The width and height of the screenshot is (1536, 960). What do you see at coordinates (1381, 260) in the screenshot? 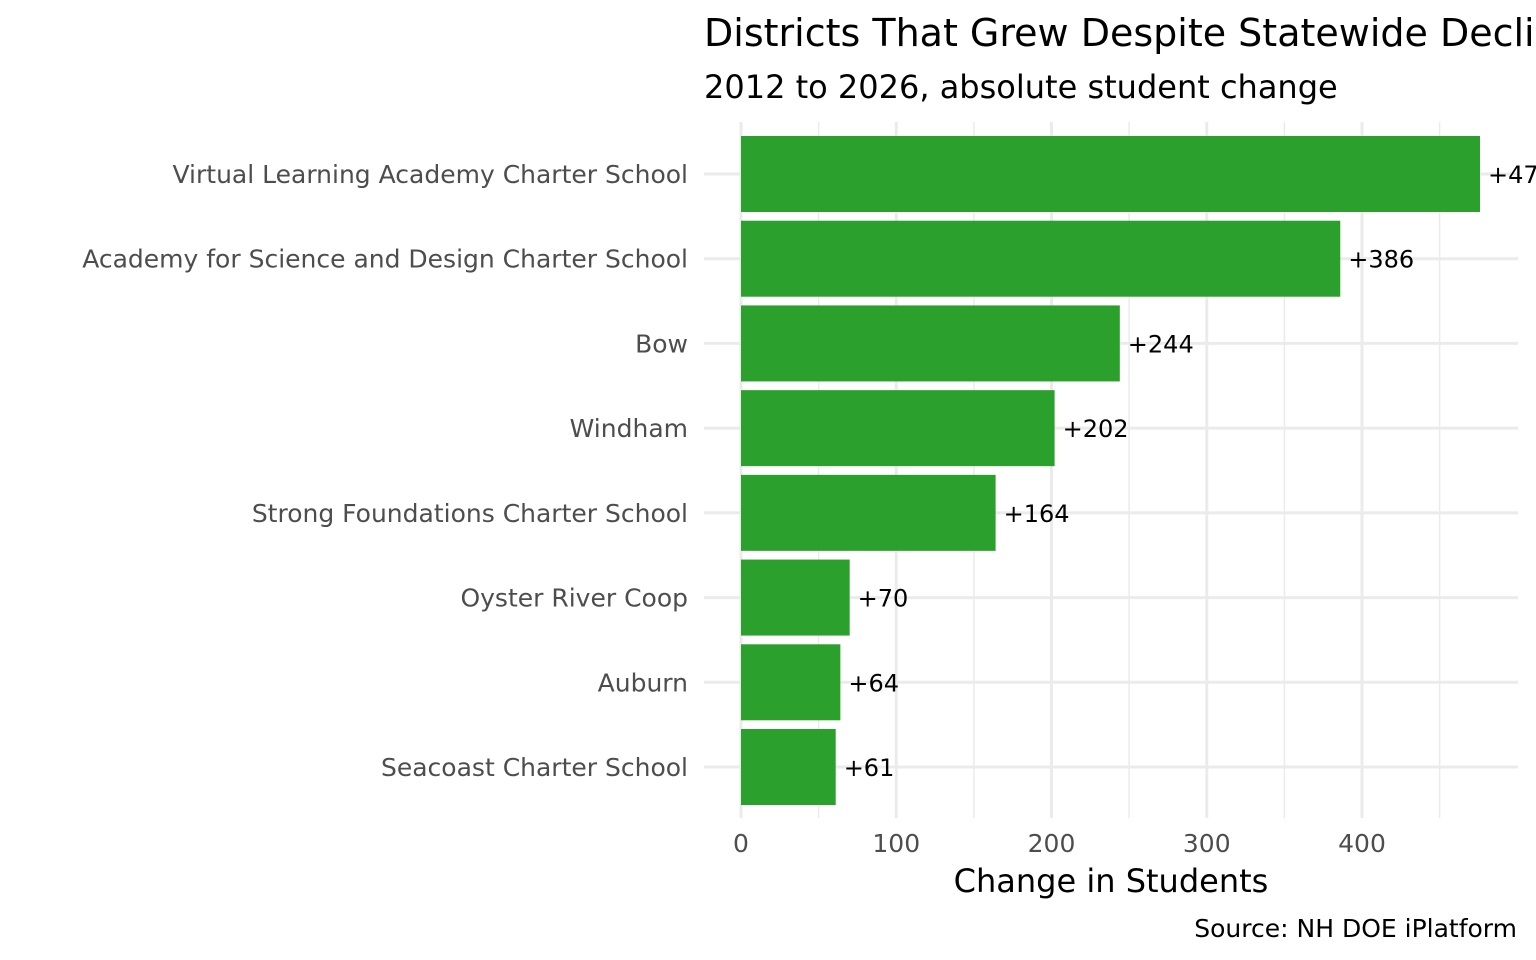
I see `value-label-1: +386` at bounding box center [1381, 260].